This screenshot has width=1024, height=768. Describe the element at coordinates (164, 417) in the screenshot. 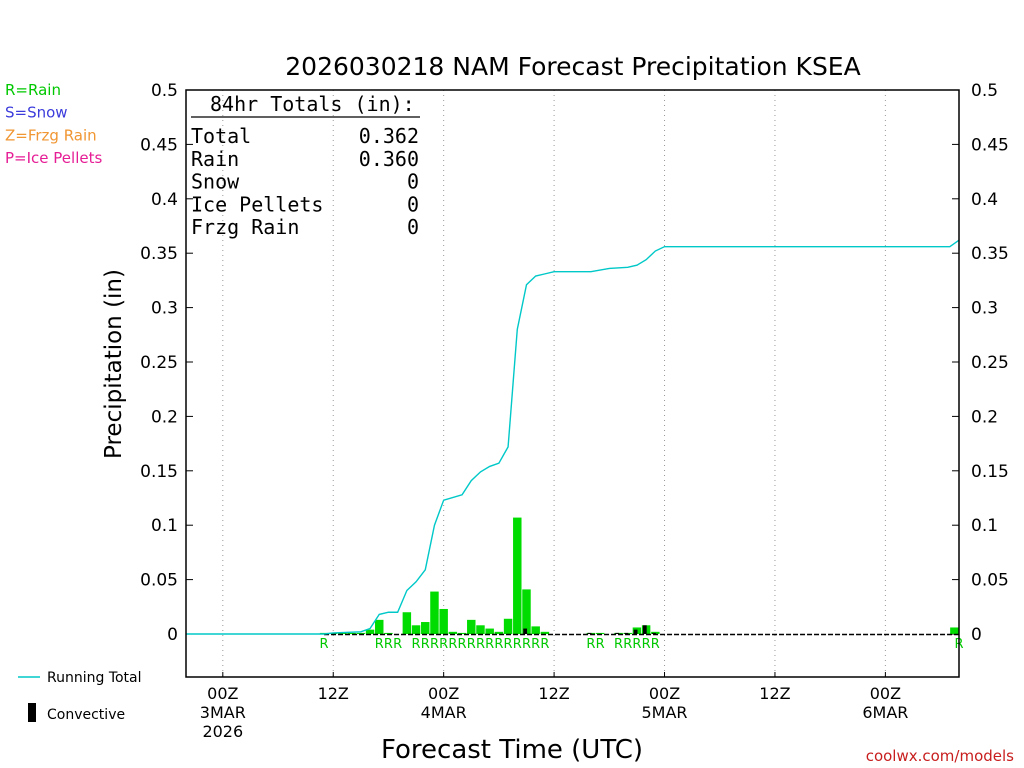

I see `y-tick-label-left: 0.2` at that location.